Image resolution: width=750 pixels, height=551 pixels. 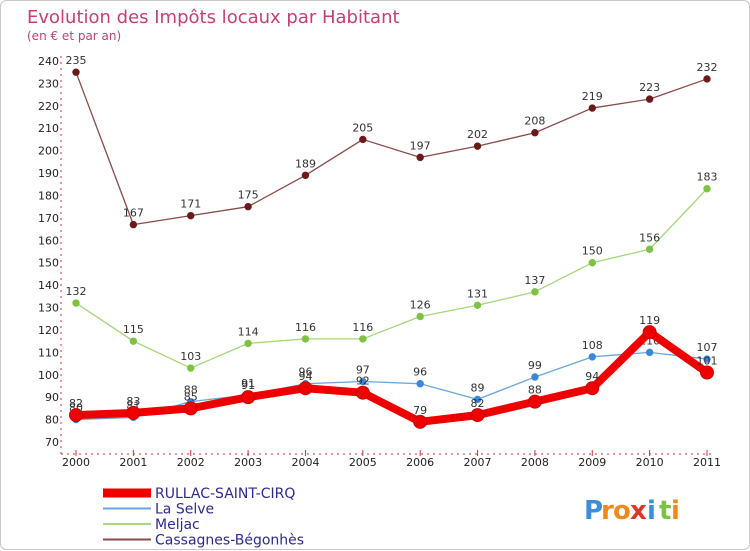 What do you see at coordinates (48, 330) in the screenshot?
I see `y-tick-label: 120` at bounding box center [48, 330].